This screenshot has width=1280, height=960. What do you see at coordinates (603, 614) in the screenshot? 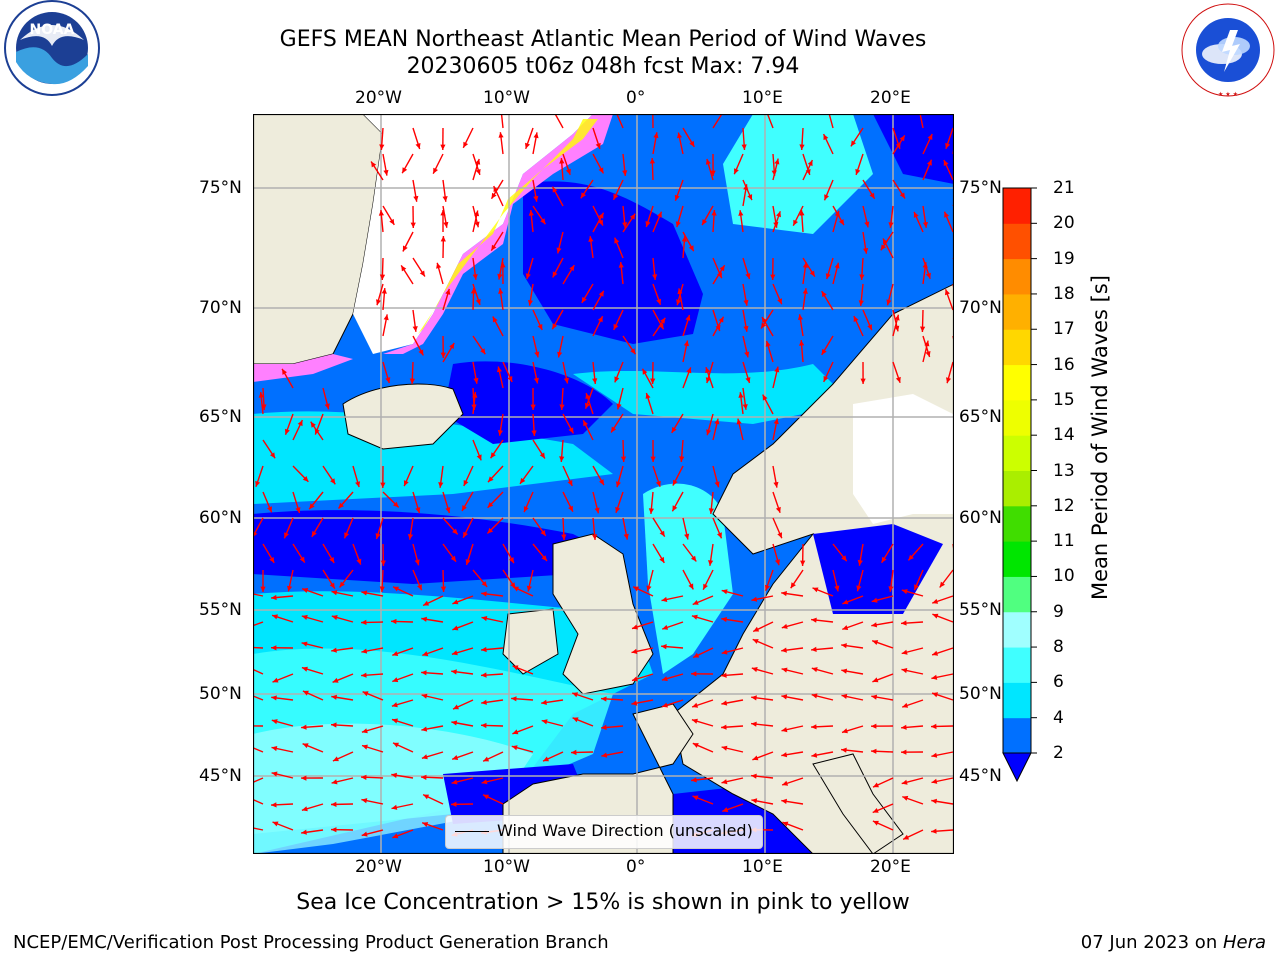
I see `great-britain-land` at bounding box center [603, 614].